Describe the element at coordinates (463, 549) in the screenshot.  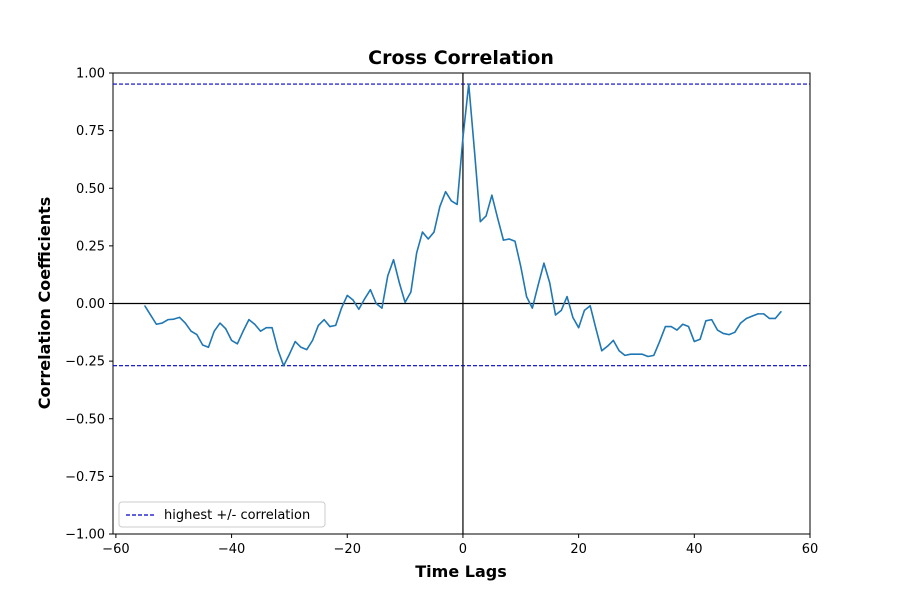
I see `x-tick-label: 0` at that location.